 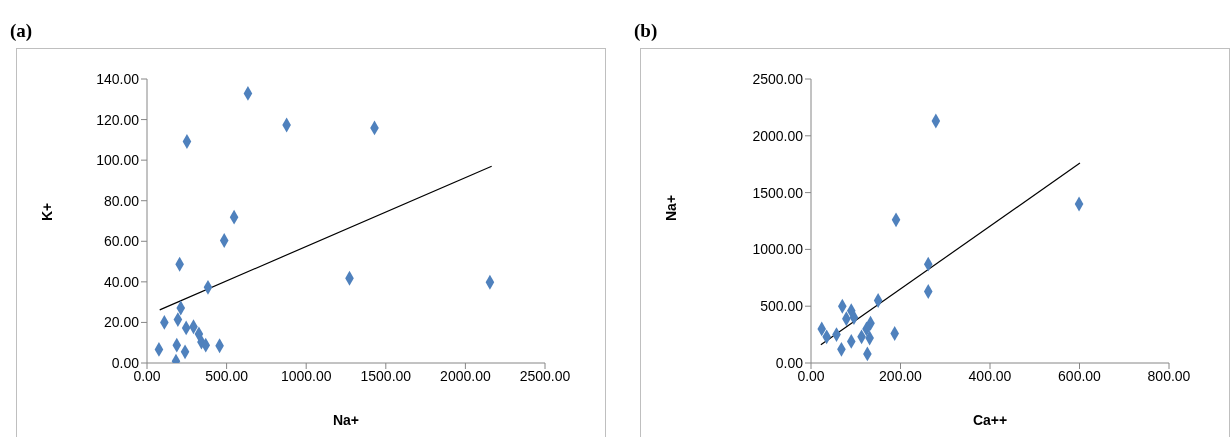 I want to click on x-tick-label: 200.00, so click(x=901, y=375).